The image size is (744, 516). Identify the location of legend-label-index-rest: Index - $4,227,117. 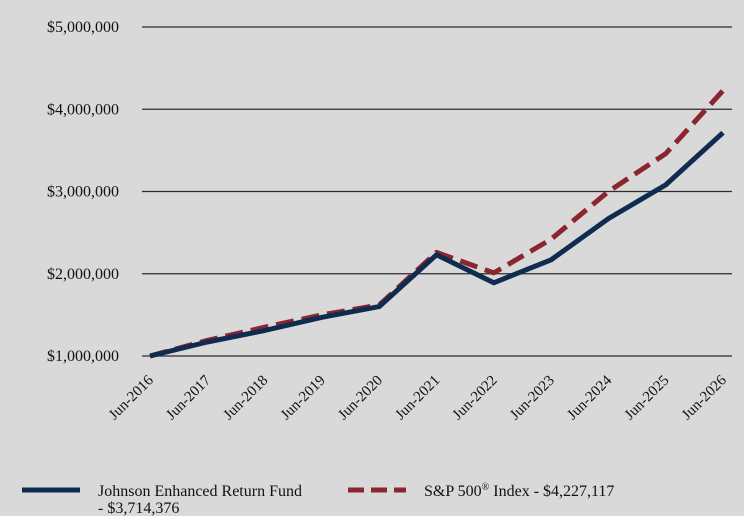
(551, 491).